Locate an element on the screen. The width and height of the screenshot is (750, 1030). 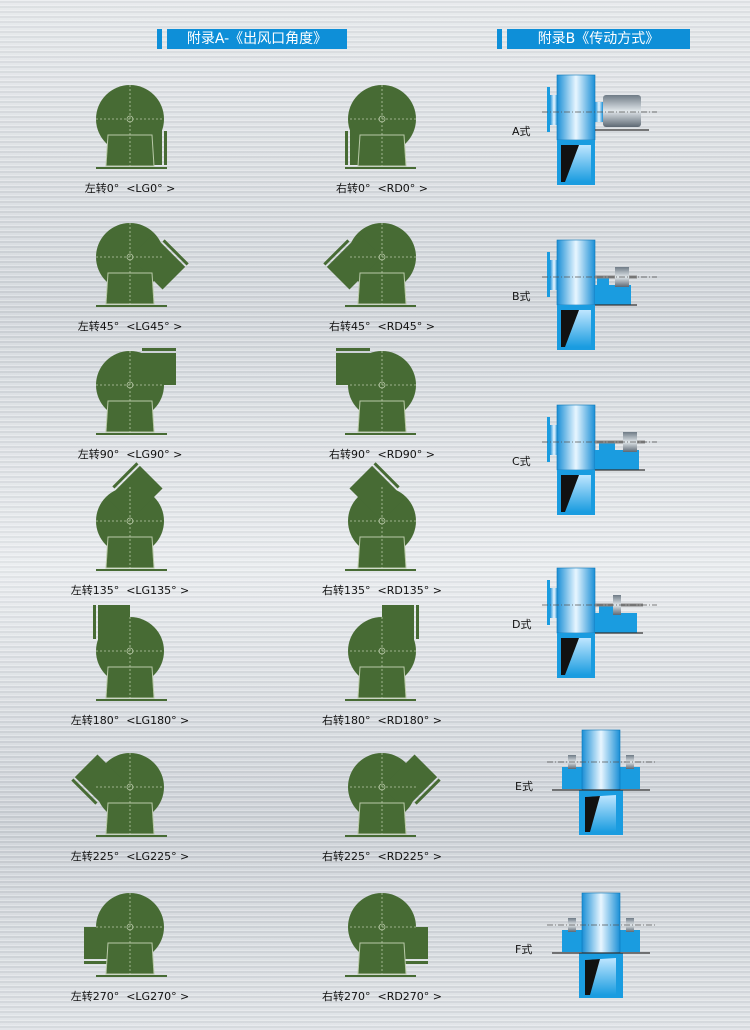
outlet-angle-label: 右转180° <RD180° > is located at coordinates (382, 720).